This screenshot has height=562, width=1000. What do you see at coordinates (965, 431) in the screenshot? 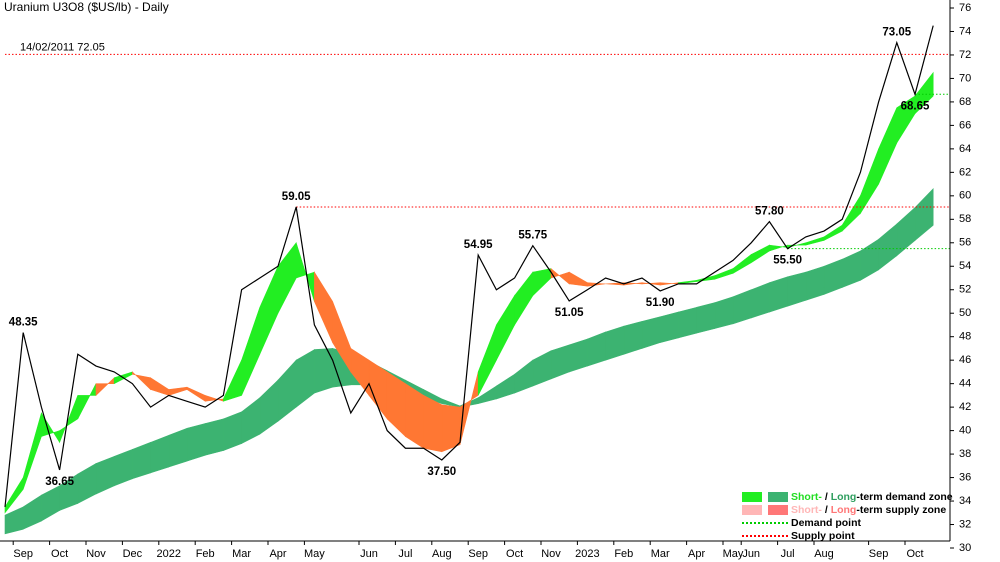
I see `y-tick-label: 40` at bounding box center [965, 431].